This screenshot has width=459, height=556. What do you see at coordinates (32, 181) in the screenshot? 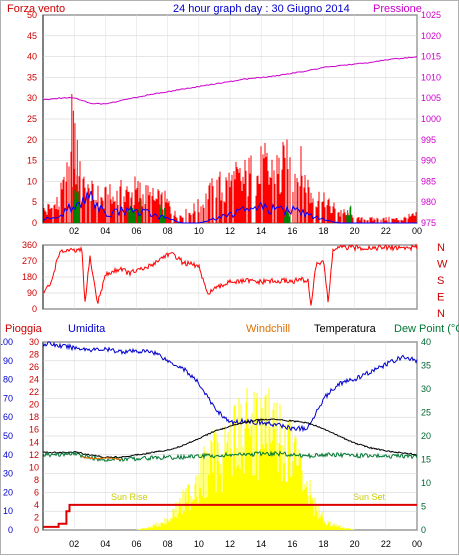
I see `wind-y-tick-label: 10` at bounding box center [32, 181].